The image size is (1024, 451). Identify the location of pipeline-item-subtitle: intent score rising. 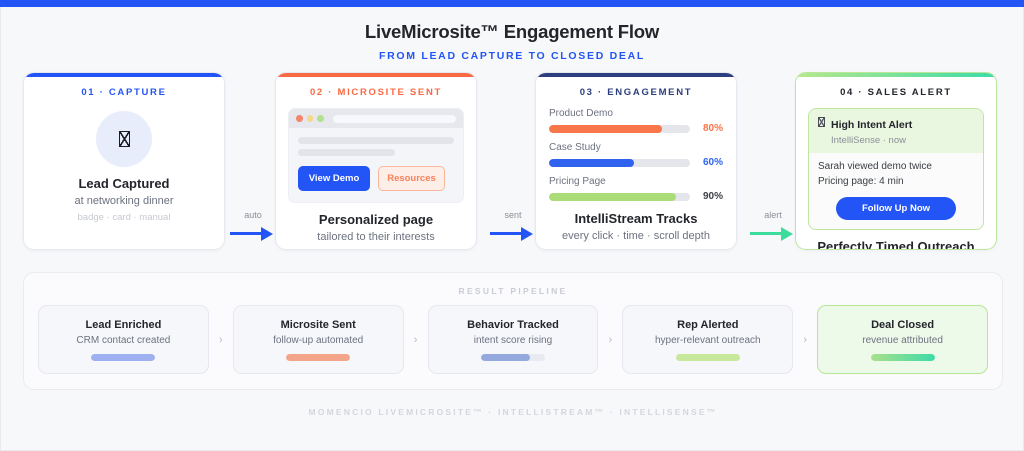
(513, 340).